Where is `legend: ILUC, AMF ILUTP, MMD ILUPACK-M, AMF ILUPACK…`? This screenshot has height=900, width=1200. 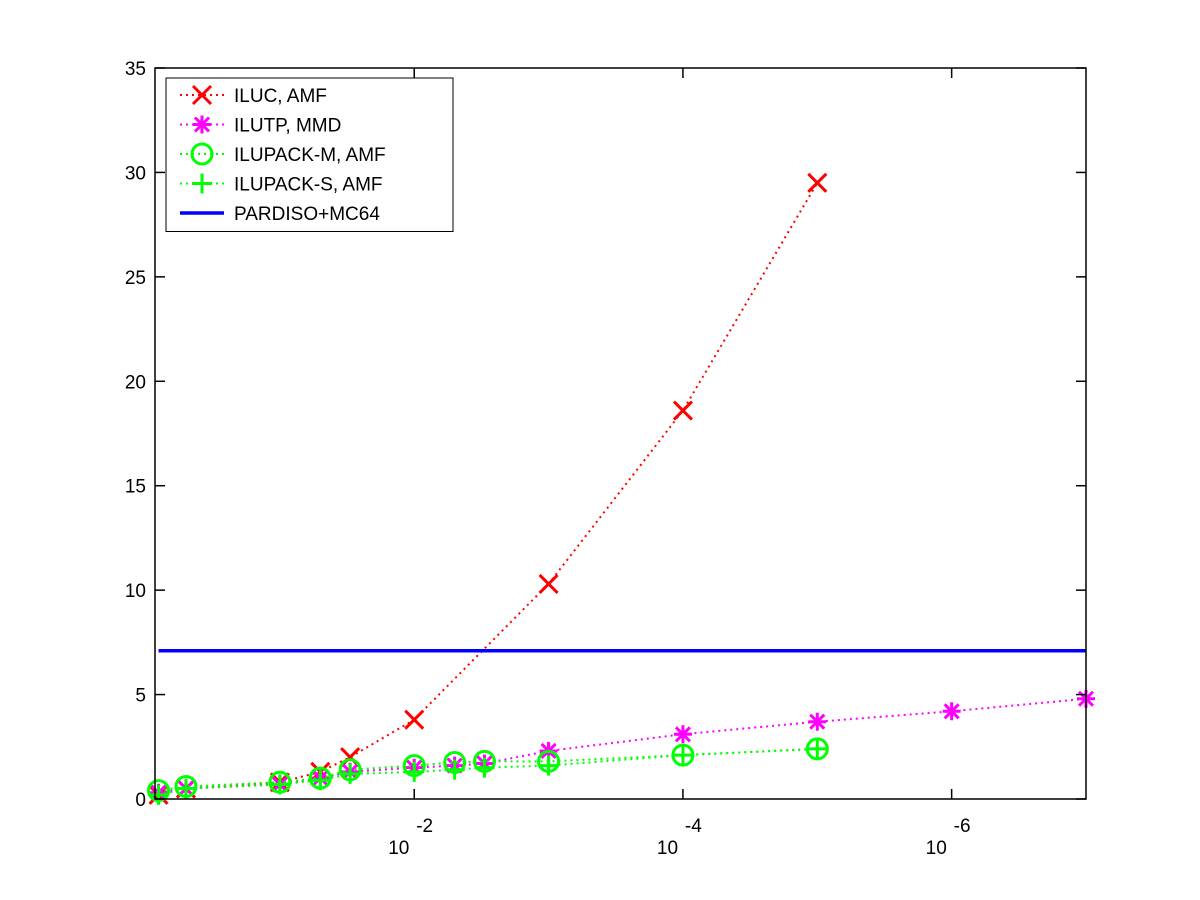 legend: ILUC, AMF ILUTP, MMD ILUPACK-M, AMF ILUPACK… is located at coordinates (309, 154).